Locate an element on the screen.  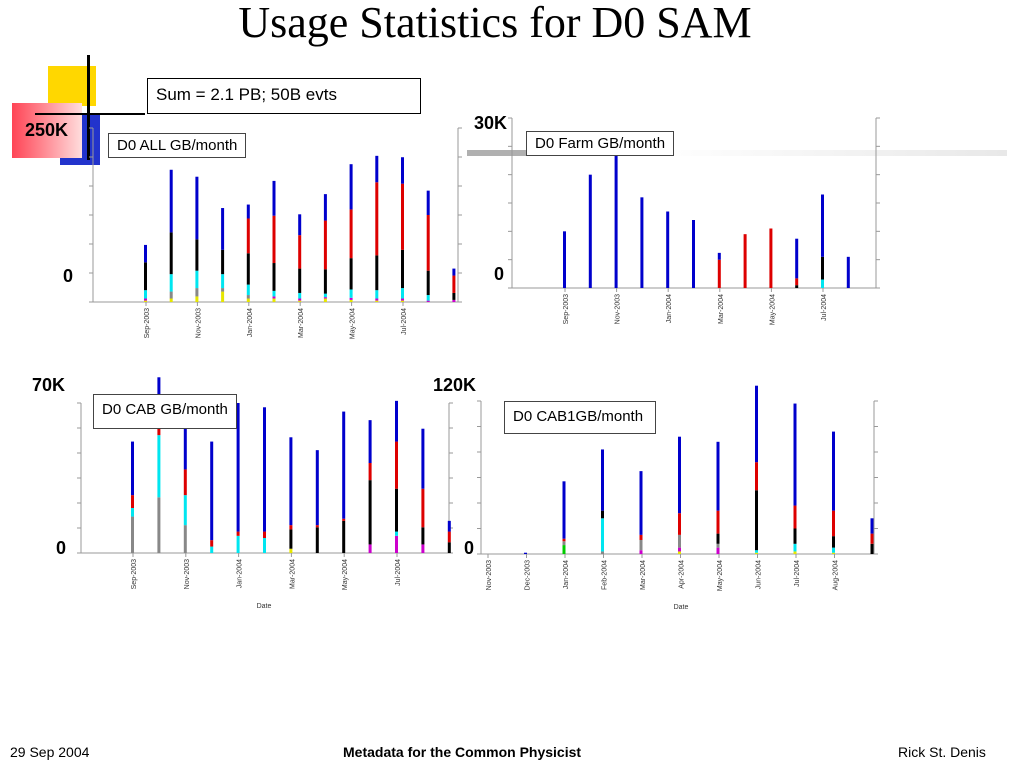
all-max-label: 250K is located at coordinates (47, 130).